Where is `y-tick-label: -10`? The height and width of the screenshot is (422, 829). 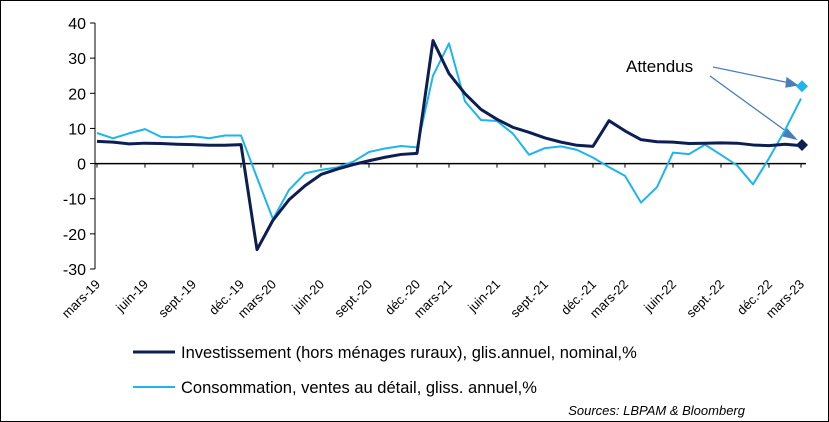 y-tick-label: -10 is located at coordinates (74, 200).